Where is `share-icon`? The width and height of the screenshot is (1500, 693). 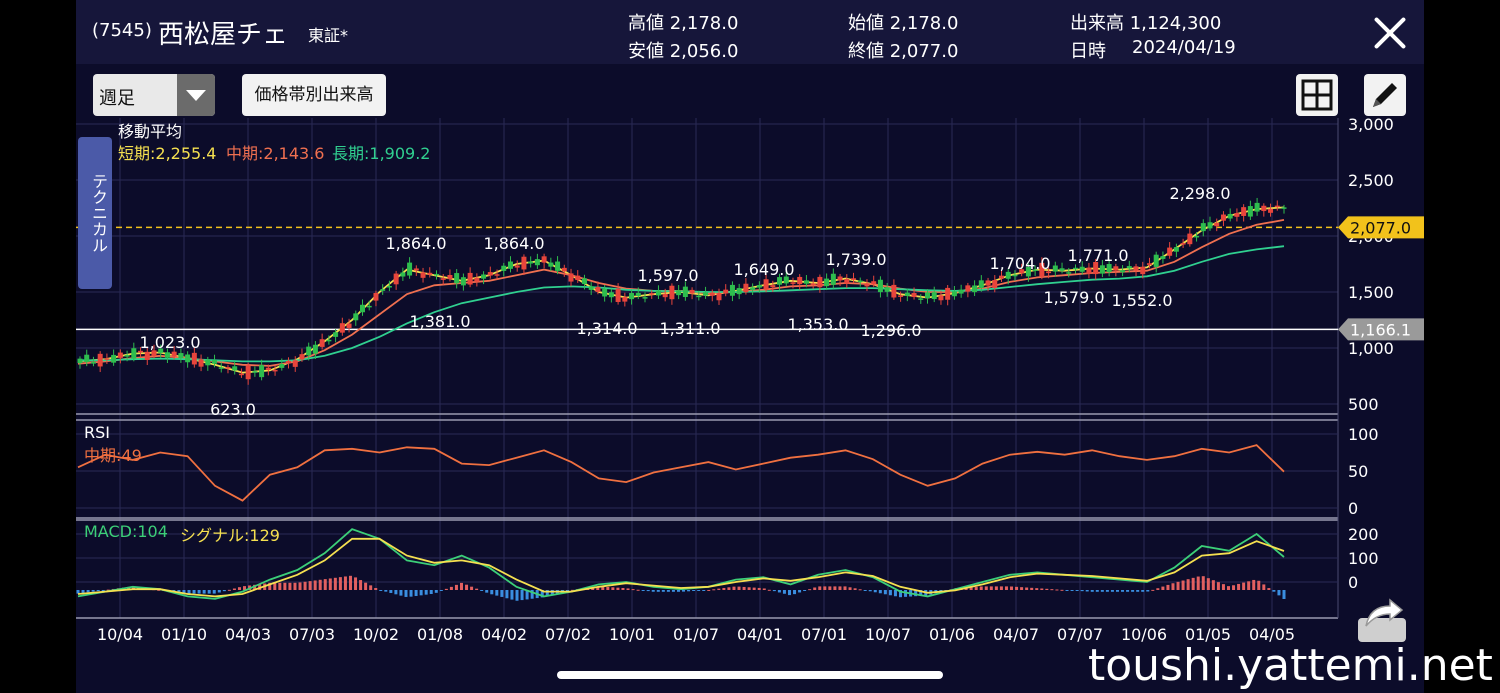 share-icon is located at coordinates (1382, 620).